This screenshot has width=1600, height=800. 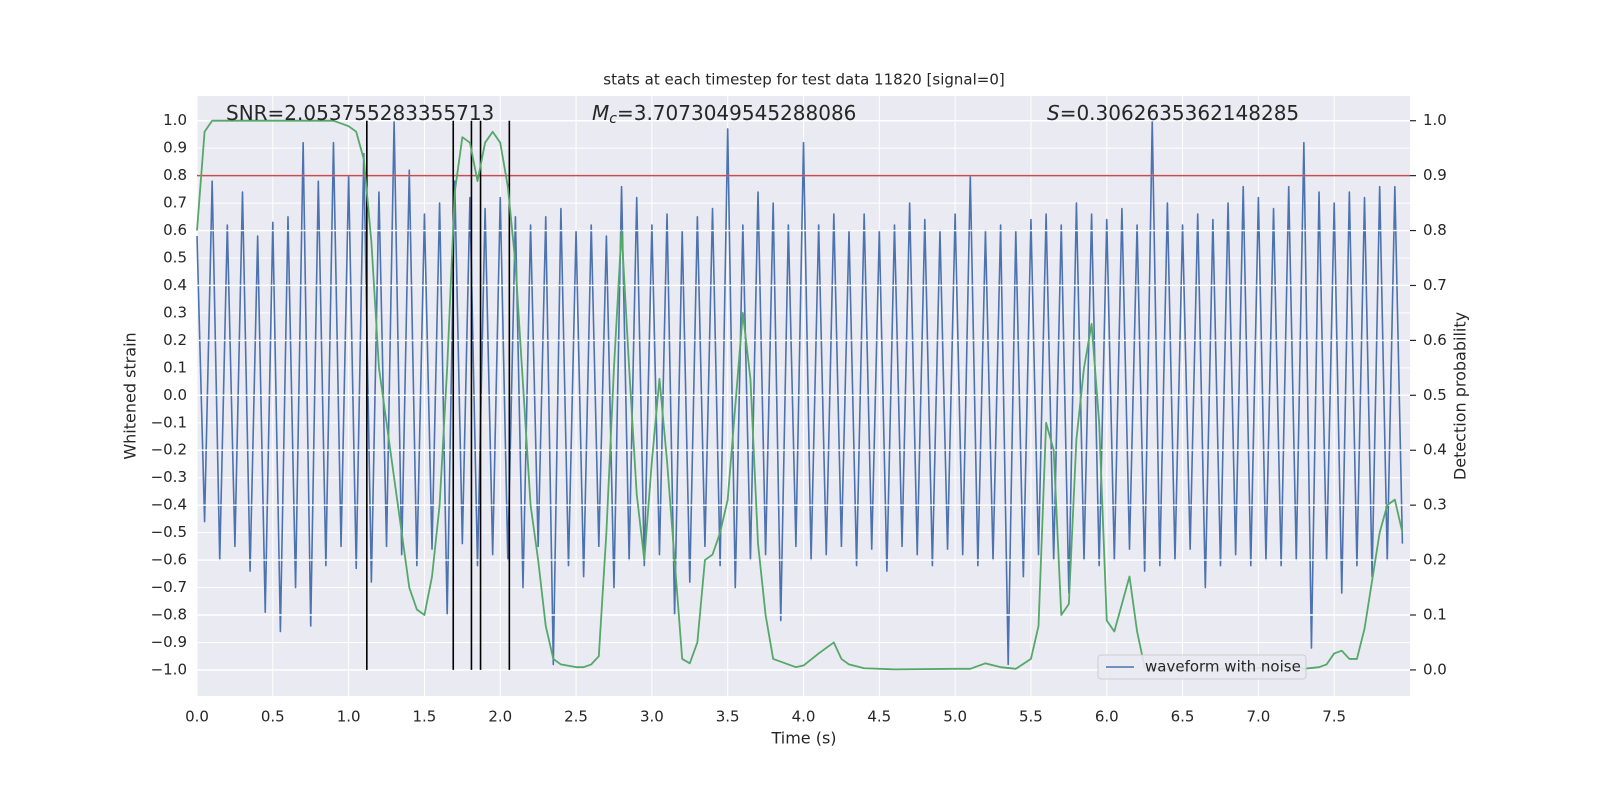 I want to click on x-tick-label: 6.5, so click(x=1183, y=717).